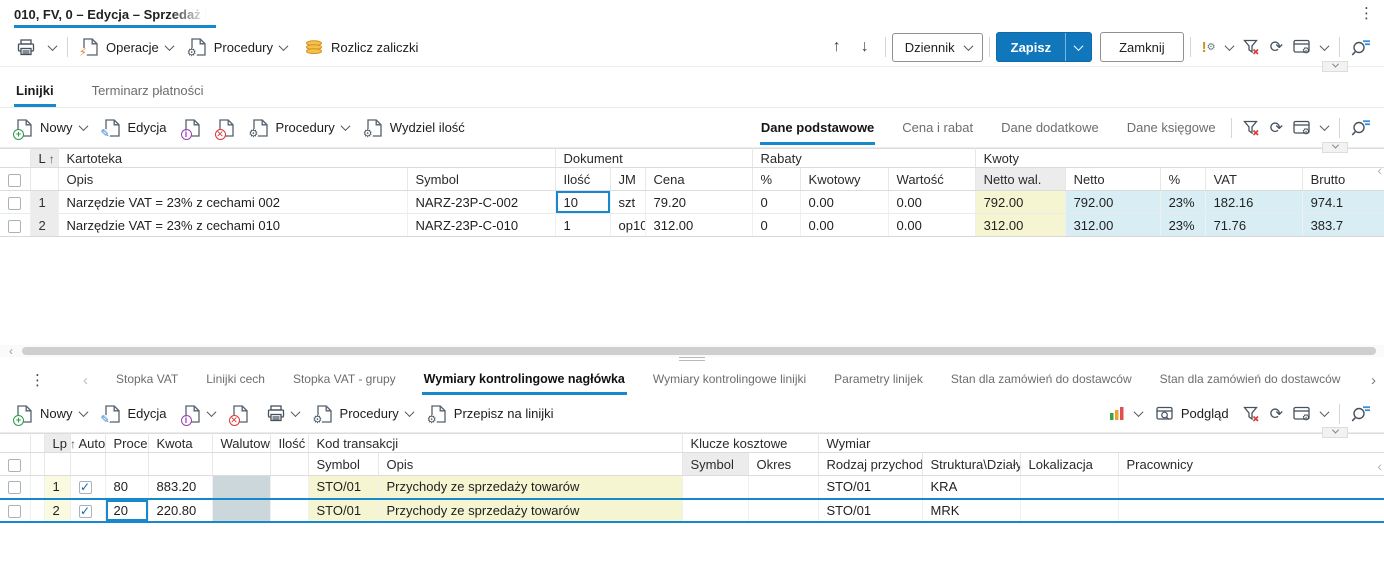 Image resolution: width=1384 pixels, height=570 pixels. Describe the element at coordinates (783, 487) in the screenshot. I see `cell-kk-okres` at that location.